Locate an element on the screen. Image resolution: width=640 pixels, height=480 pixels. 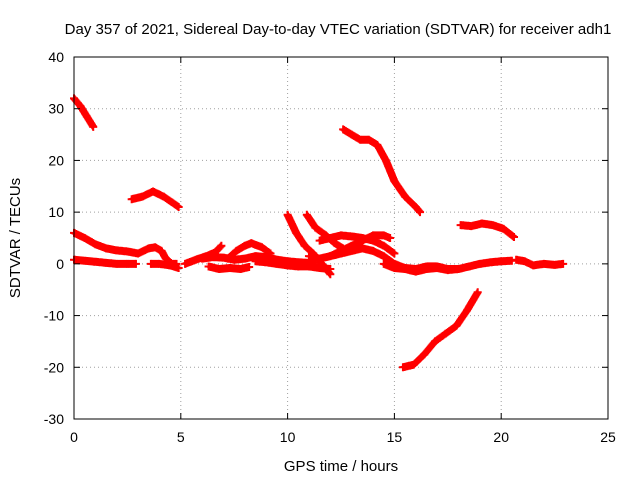
x-tick-label: 10 is located at coordinates (288, 437).